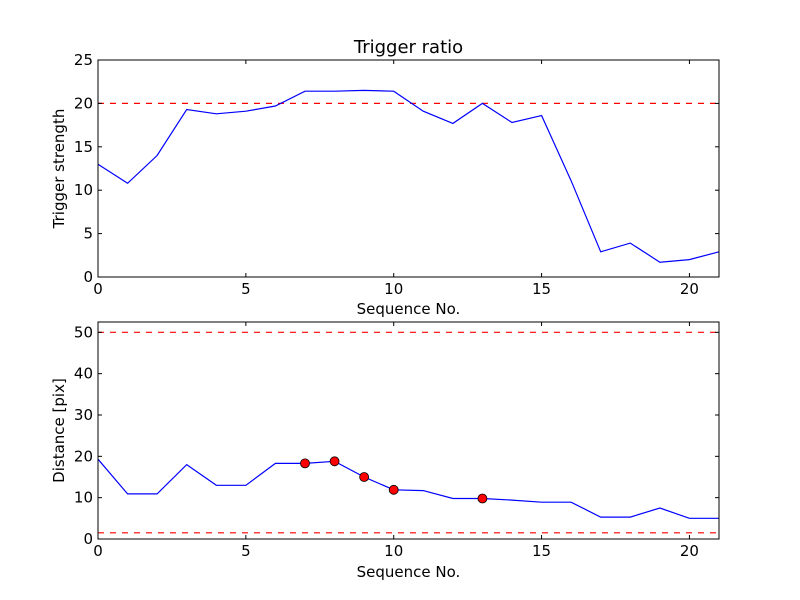 The width and height of the screenshot is (800, 600). What do you see at coordinates (83, 147) in the screenshot?
I see `y-tick-label: 15` at bounding box center [83, 147].